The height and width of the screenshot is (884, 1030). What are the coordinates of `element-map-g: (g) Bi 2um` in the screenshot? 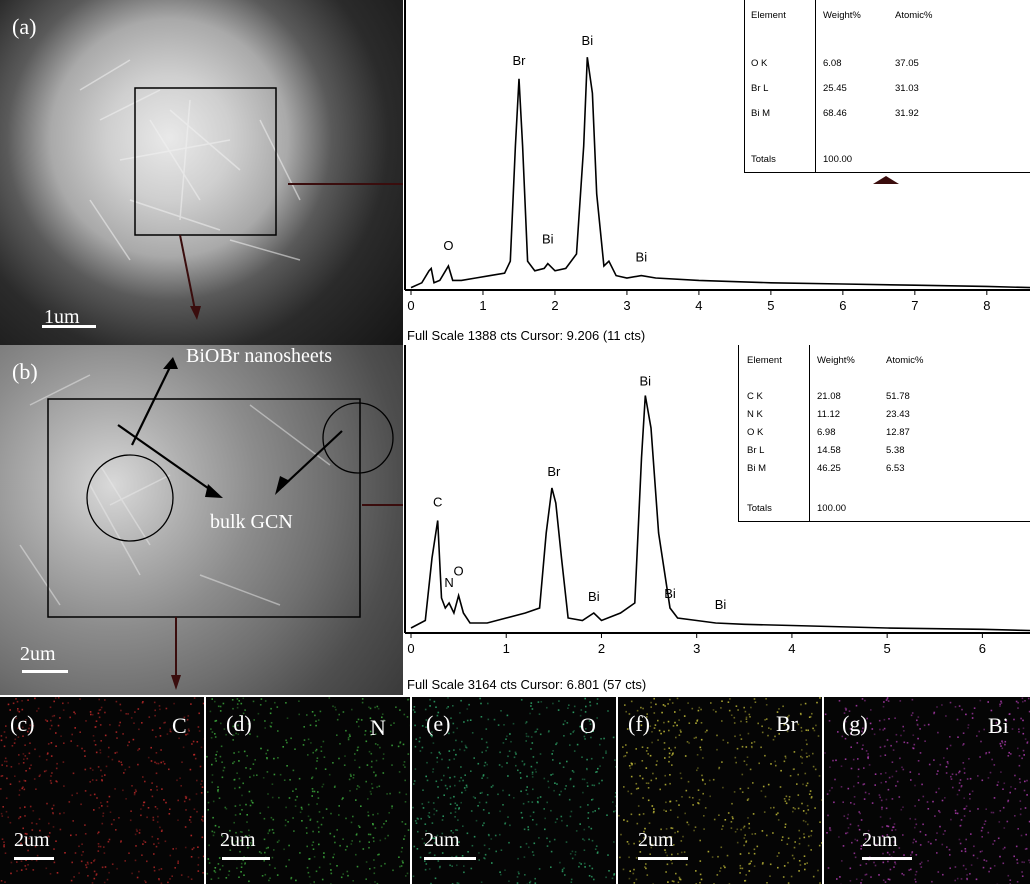 It's located at (927, 790).